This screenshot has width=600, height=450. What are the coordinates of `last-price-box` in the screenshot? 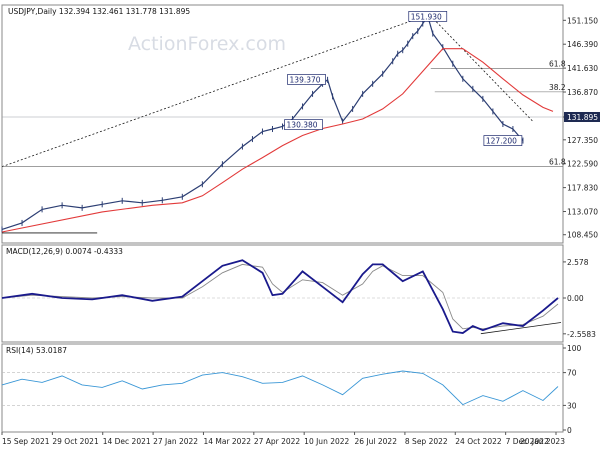 It's located at (582, 116).